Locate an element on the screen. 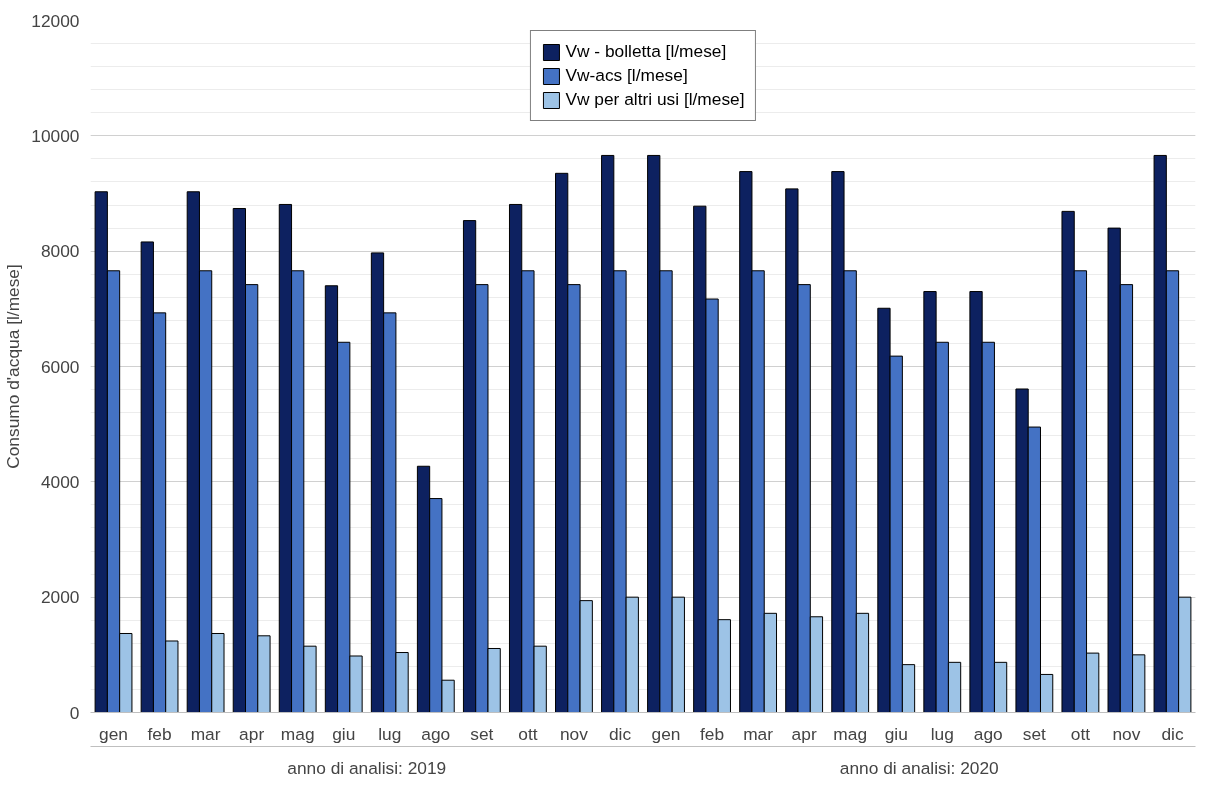 The image size is (1212, 791). legend-label: Vw - bolletta [l/mese] is located at coordinates (646, 51).